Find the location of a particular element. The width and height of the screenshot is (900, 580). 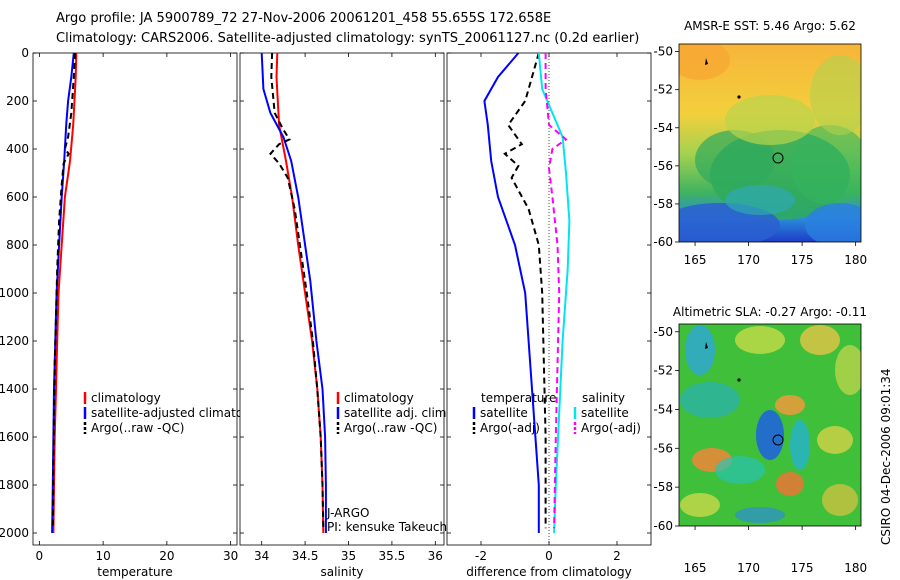

sst-map-title: AMSR-E SST: 5.46 Argo: 5.62 is located at coordinates (770, 26).